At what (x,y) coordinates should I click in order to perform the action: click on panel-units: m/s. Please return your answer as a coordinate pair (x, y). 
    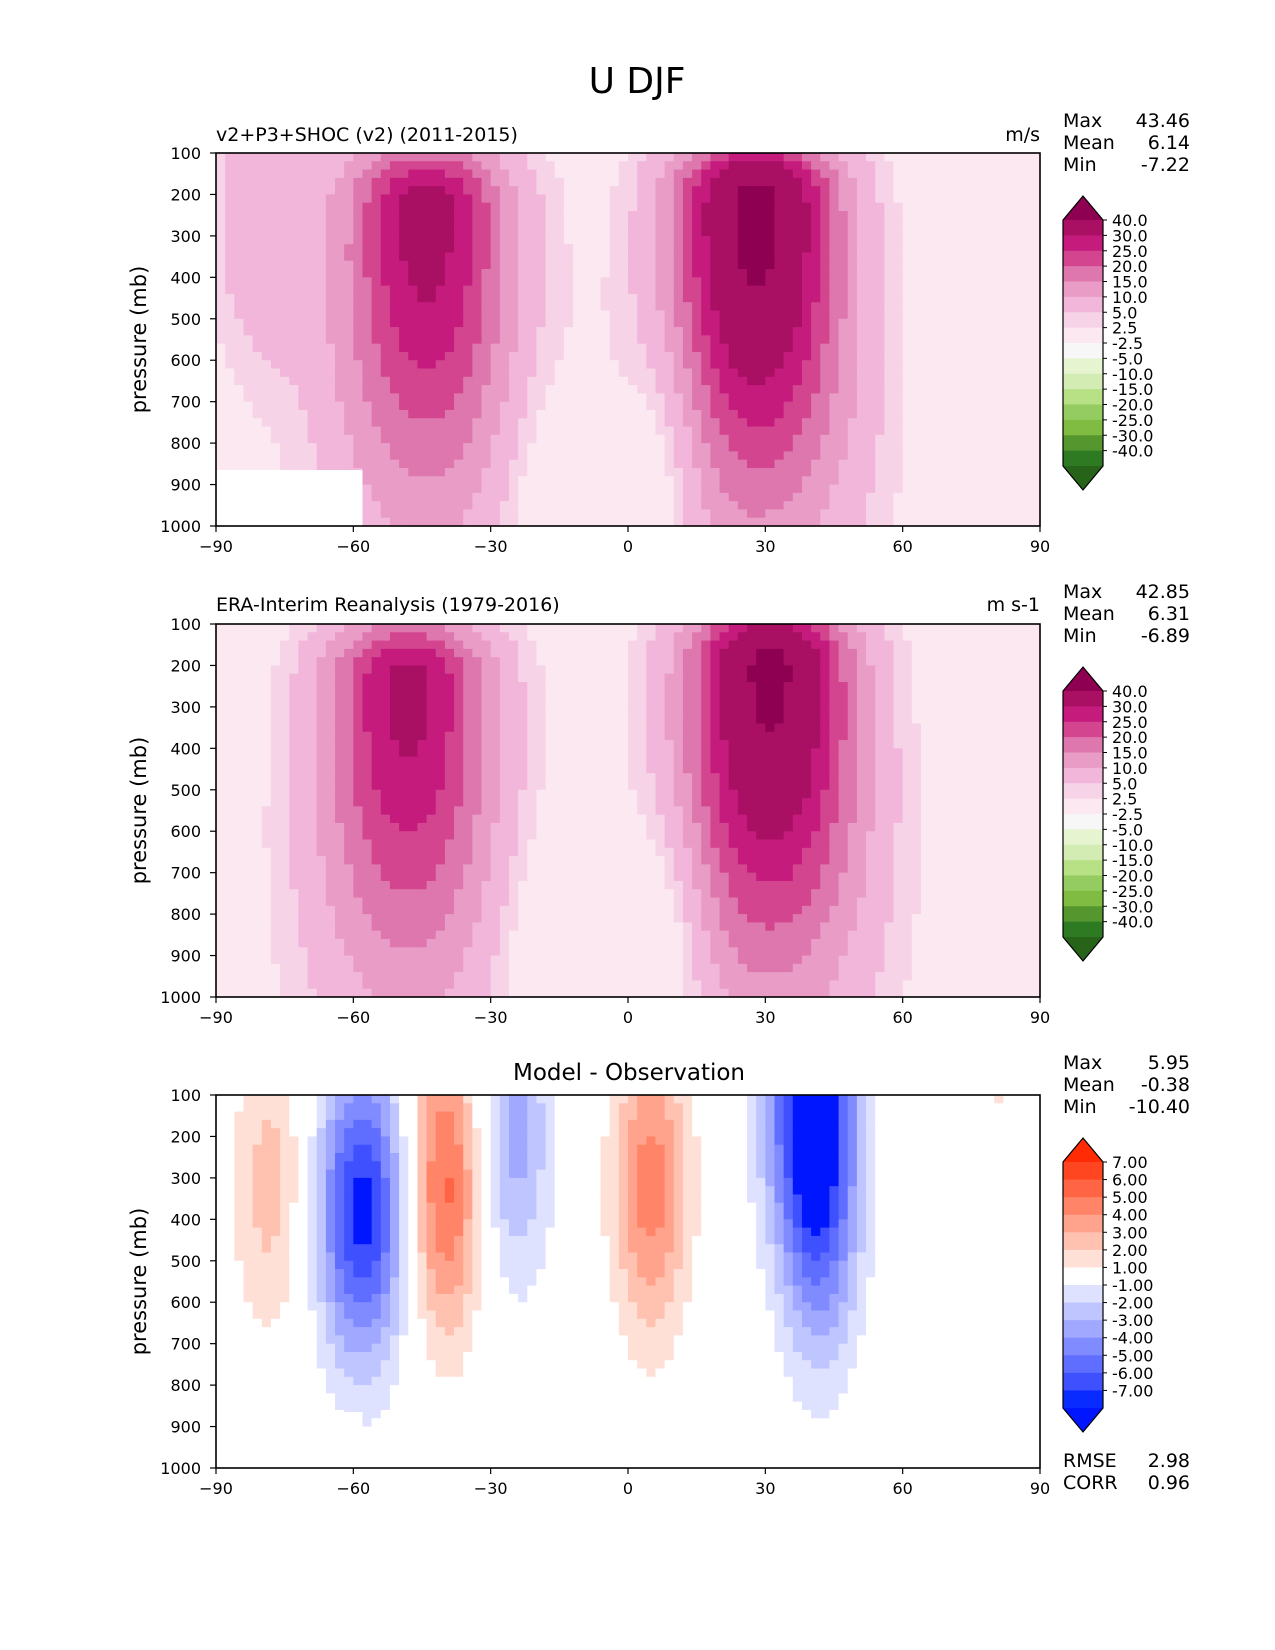
    Looking at the image, I should click on (1022, 135).